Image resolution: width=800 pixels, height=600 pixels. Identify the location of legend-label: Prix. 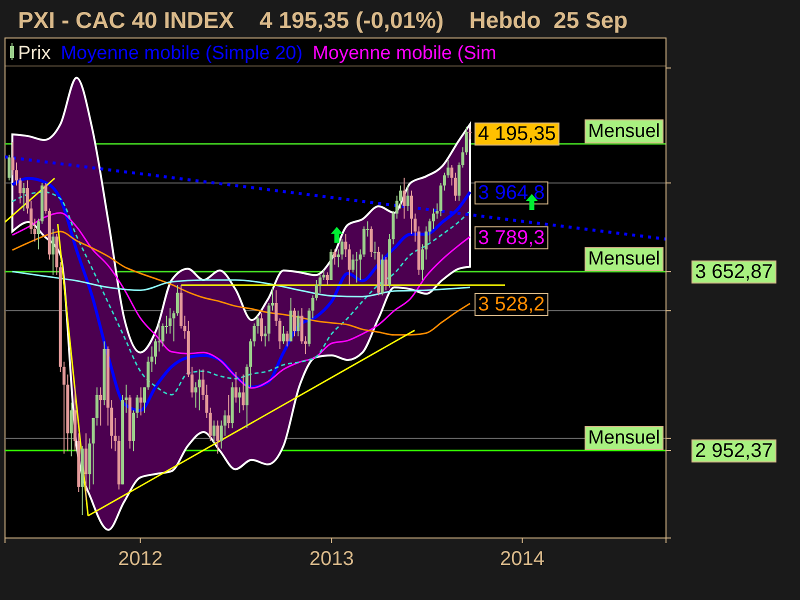
(35, 53).